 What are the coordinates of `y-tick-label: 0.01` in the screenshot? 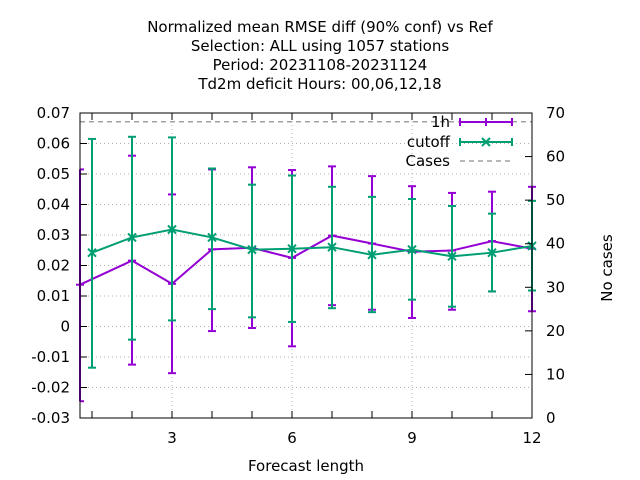 It's located at (53, 296).